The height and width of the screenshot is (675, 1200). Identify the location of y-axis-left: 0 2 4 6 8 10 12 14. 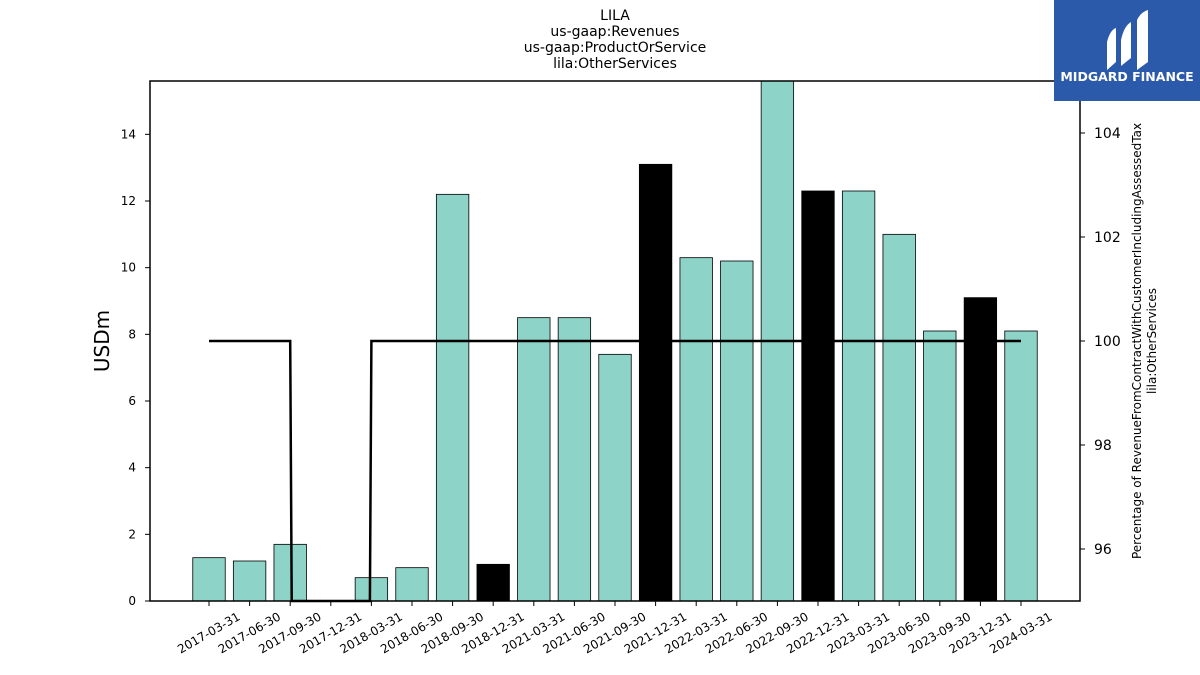
(135, 367).